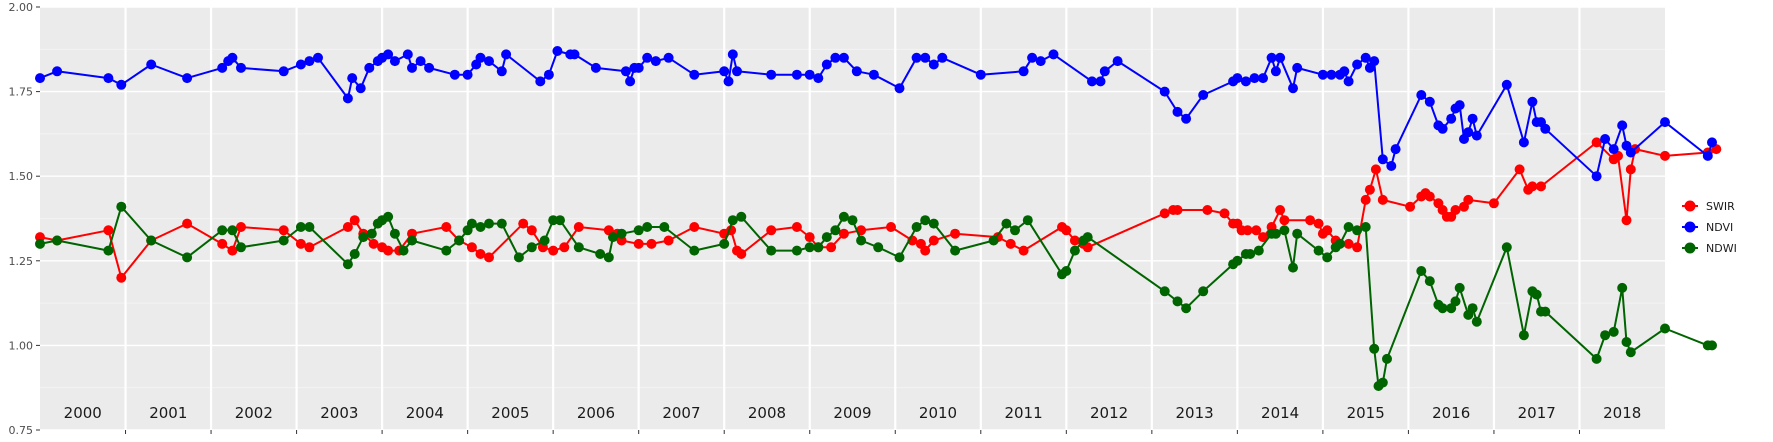 Image resolution: width=1773 pixels, height=442 pixels. I want to click on year-label: 2003, so click(339, 413).